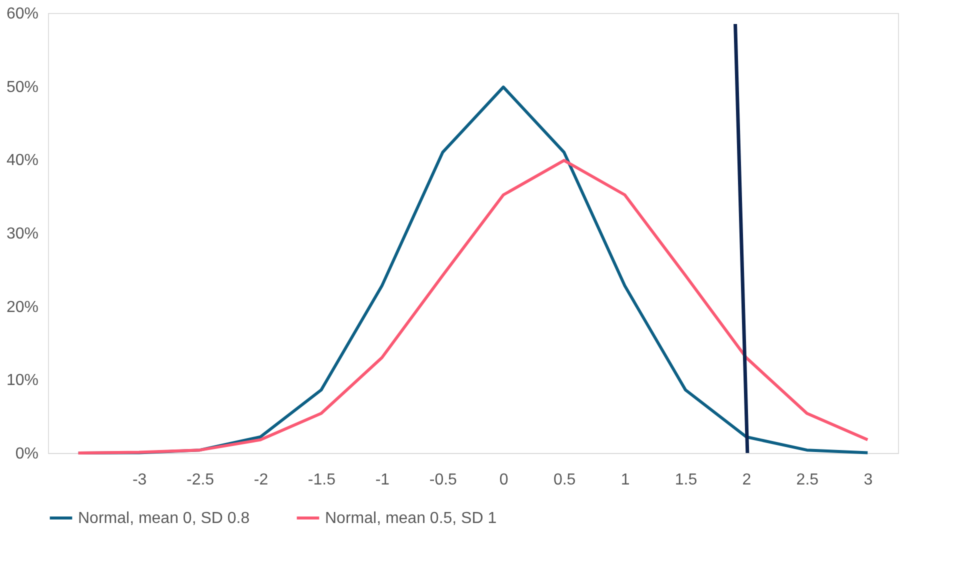 This screenshot has height=581, width=959. I want to click on y-tick-label: 30%, so click(22, 234).